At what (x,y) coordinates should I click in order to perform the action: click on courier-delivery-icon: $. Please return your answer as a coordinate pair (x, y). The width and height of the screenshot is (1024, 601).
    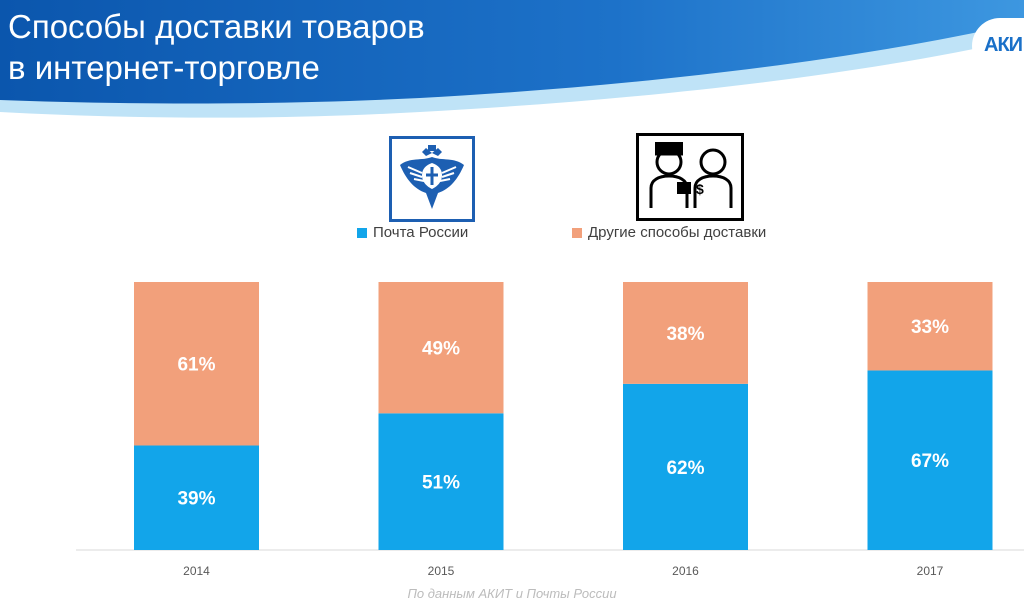
    Looking at the image, I should click on (690, 177).